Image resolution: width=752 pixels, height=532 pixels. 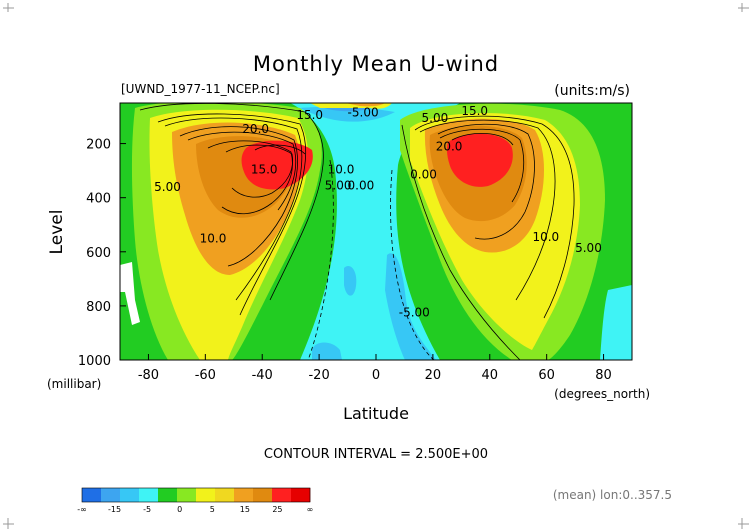 I want to click on colorbar-frame, so click(x=196, y=495).